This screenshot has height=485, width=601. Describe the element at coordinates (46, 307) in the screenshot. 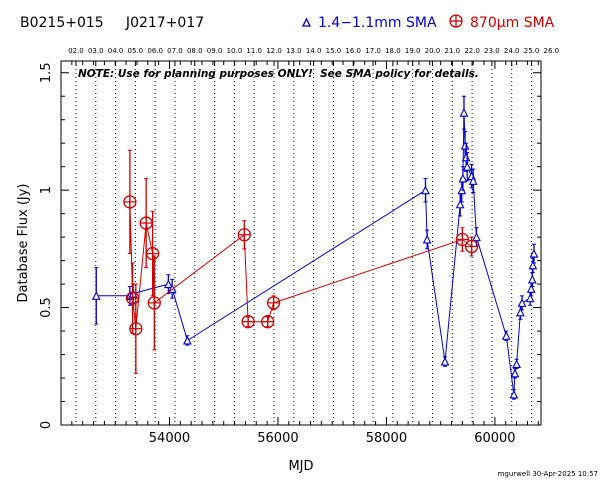

I see `y-axis-tick-label: 0.5` at that location.